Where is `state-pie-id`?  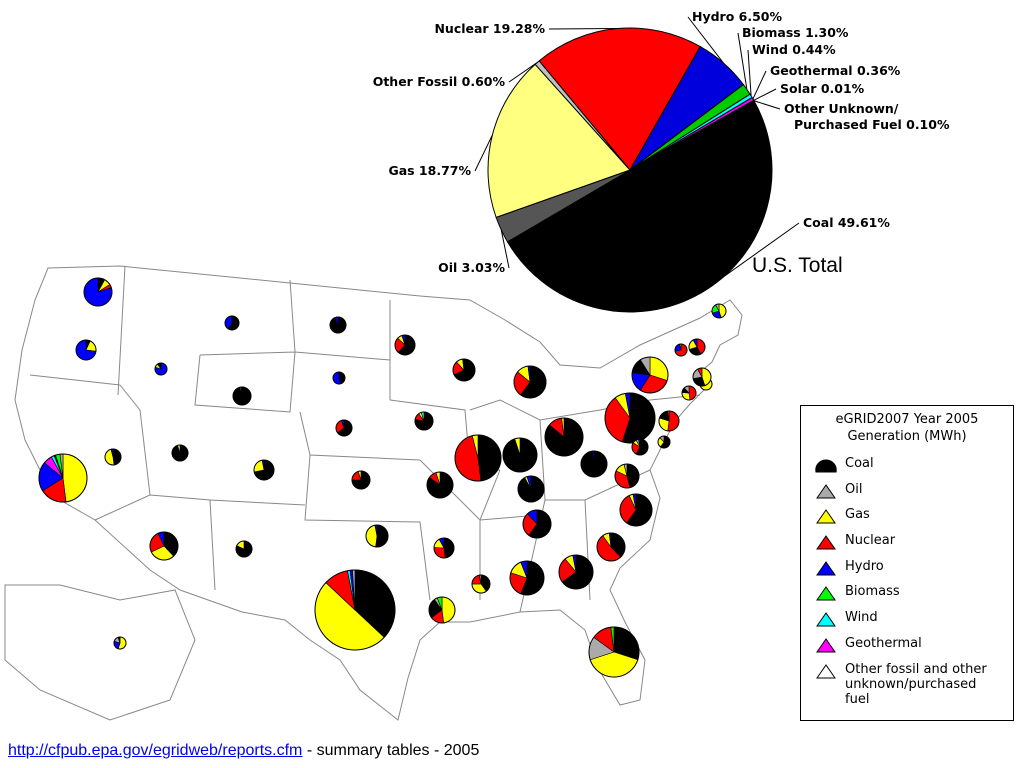 state-pie-id is located at coordinates (161, 369).